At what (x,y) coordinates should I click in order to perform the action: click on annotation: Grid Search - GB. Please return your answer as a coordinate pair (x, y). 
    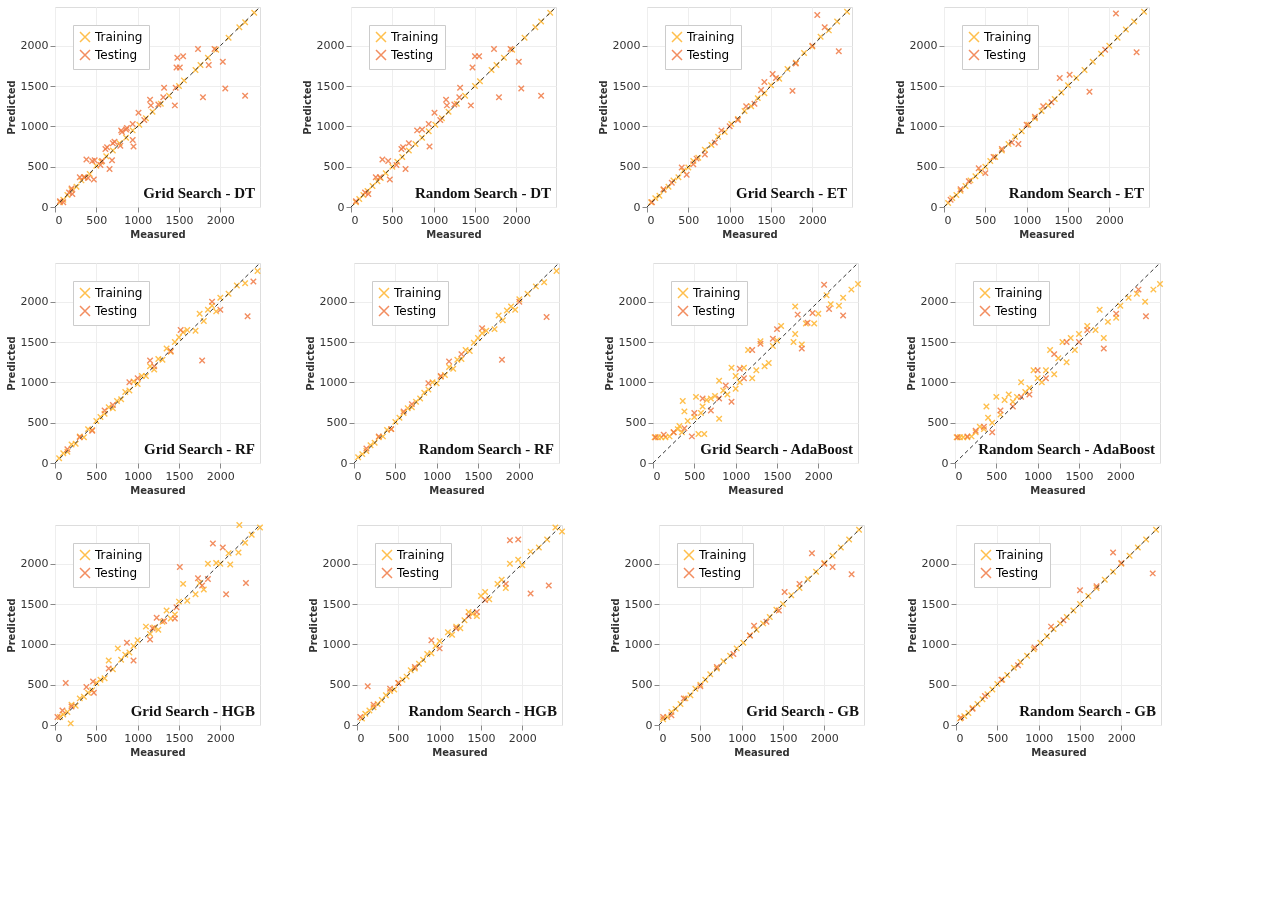
    Looking at the image, I should click on (802, 711).